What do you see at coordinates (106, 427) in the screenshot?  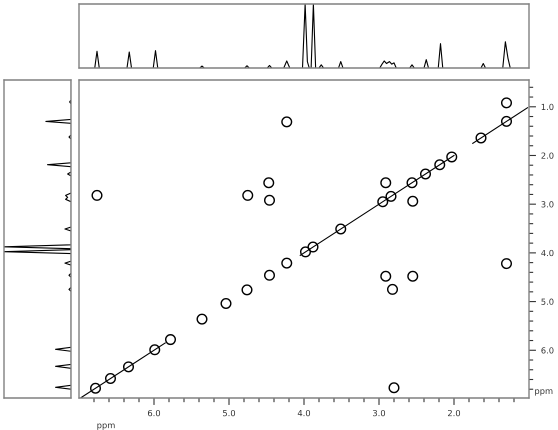 I see `x-axis-title: ppm` at bounding box center [106, 427].